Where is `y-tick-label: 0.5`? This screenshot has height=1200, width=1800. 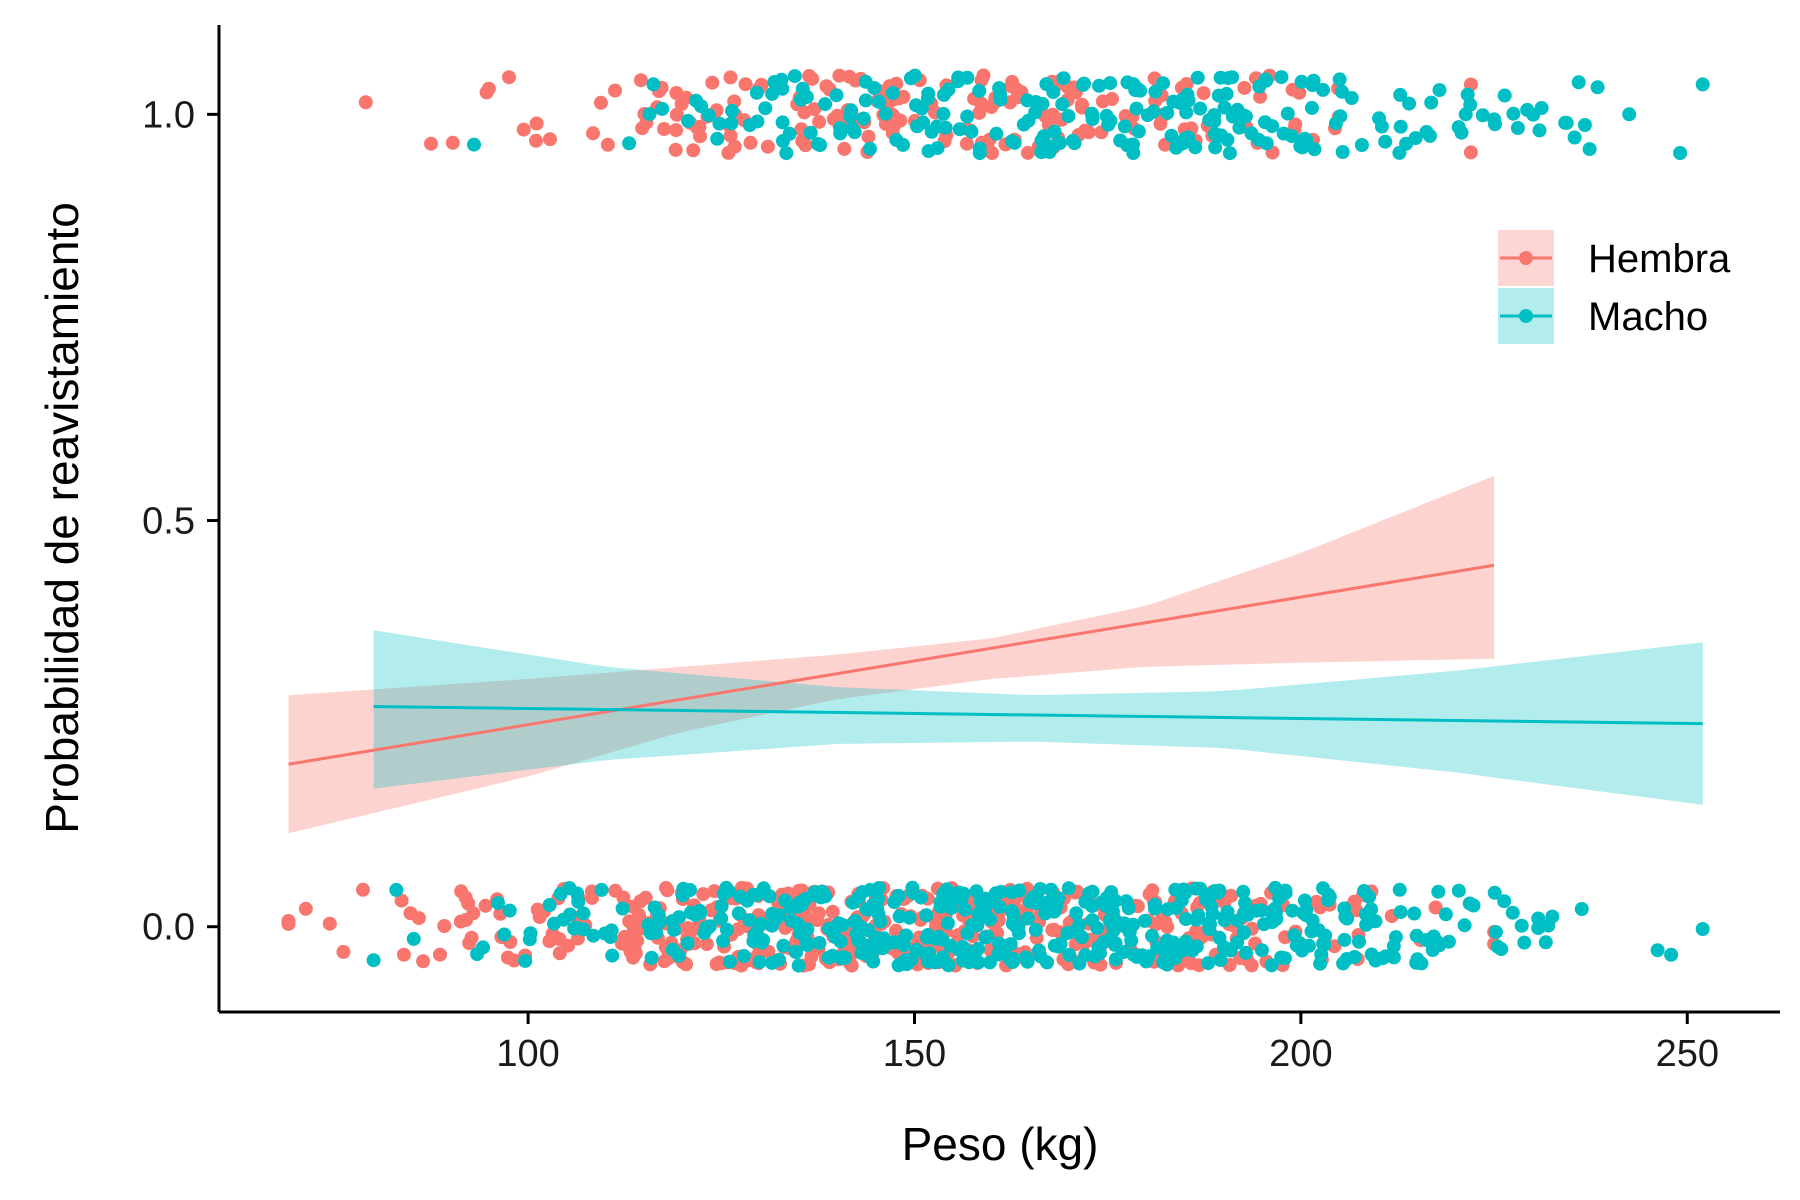 y-tick-label: 0.5 is located at coordinates (168, 522).